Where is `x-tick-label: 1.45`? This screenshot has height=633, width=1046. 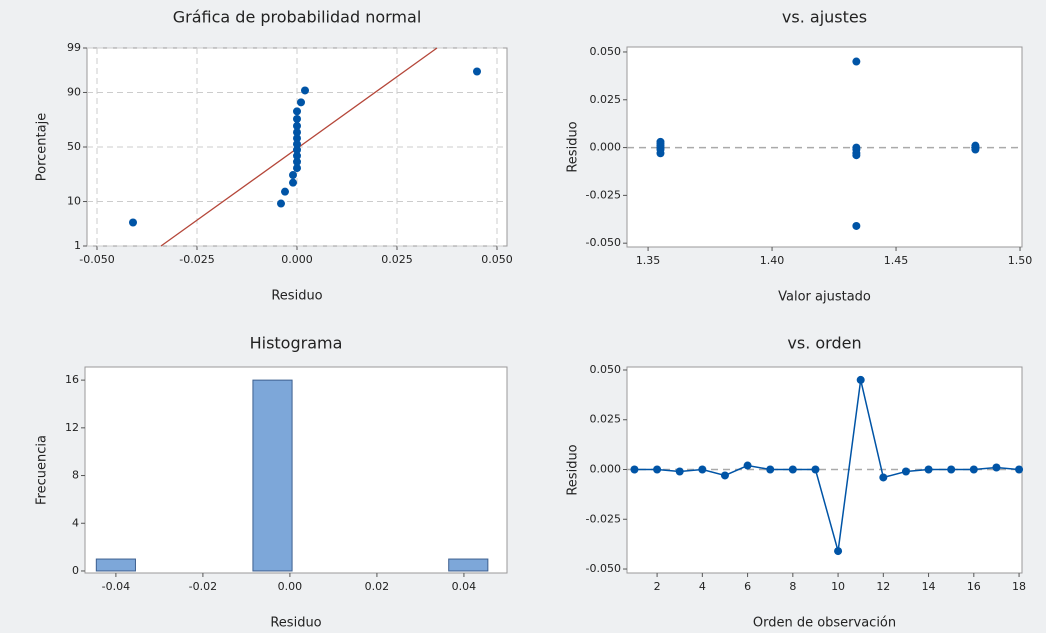
x-tick-label: 1.45 is located at coordinates (896, 260).